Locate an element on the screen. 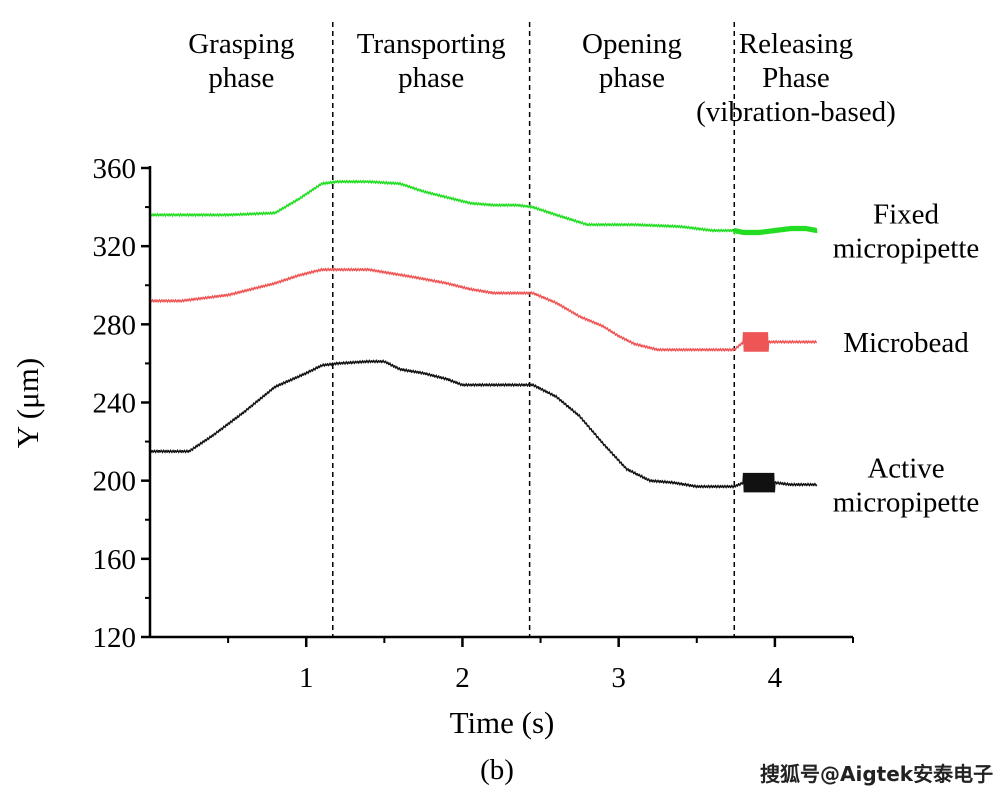  figure-caption: (b) is located at coordinates (497, 770).